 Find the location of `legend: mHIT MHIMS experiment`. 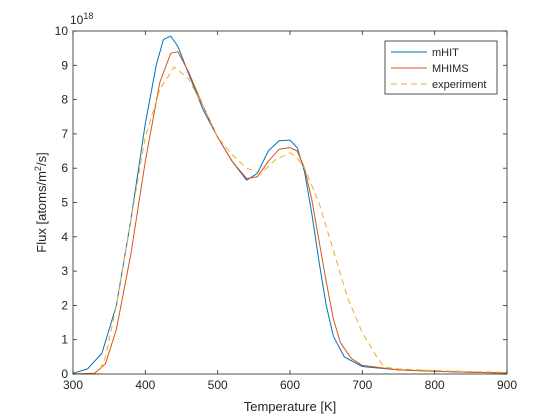

legend: mHIT MHIMS experiment is located at coordinates (441, 67).